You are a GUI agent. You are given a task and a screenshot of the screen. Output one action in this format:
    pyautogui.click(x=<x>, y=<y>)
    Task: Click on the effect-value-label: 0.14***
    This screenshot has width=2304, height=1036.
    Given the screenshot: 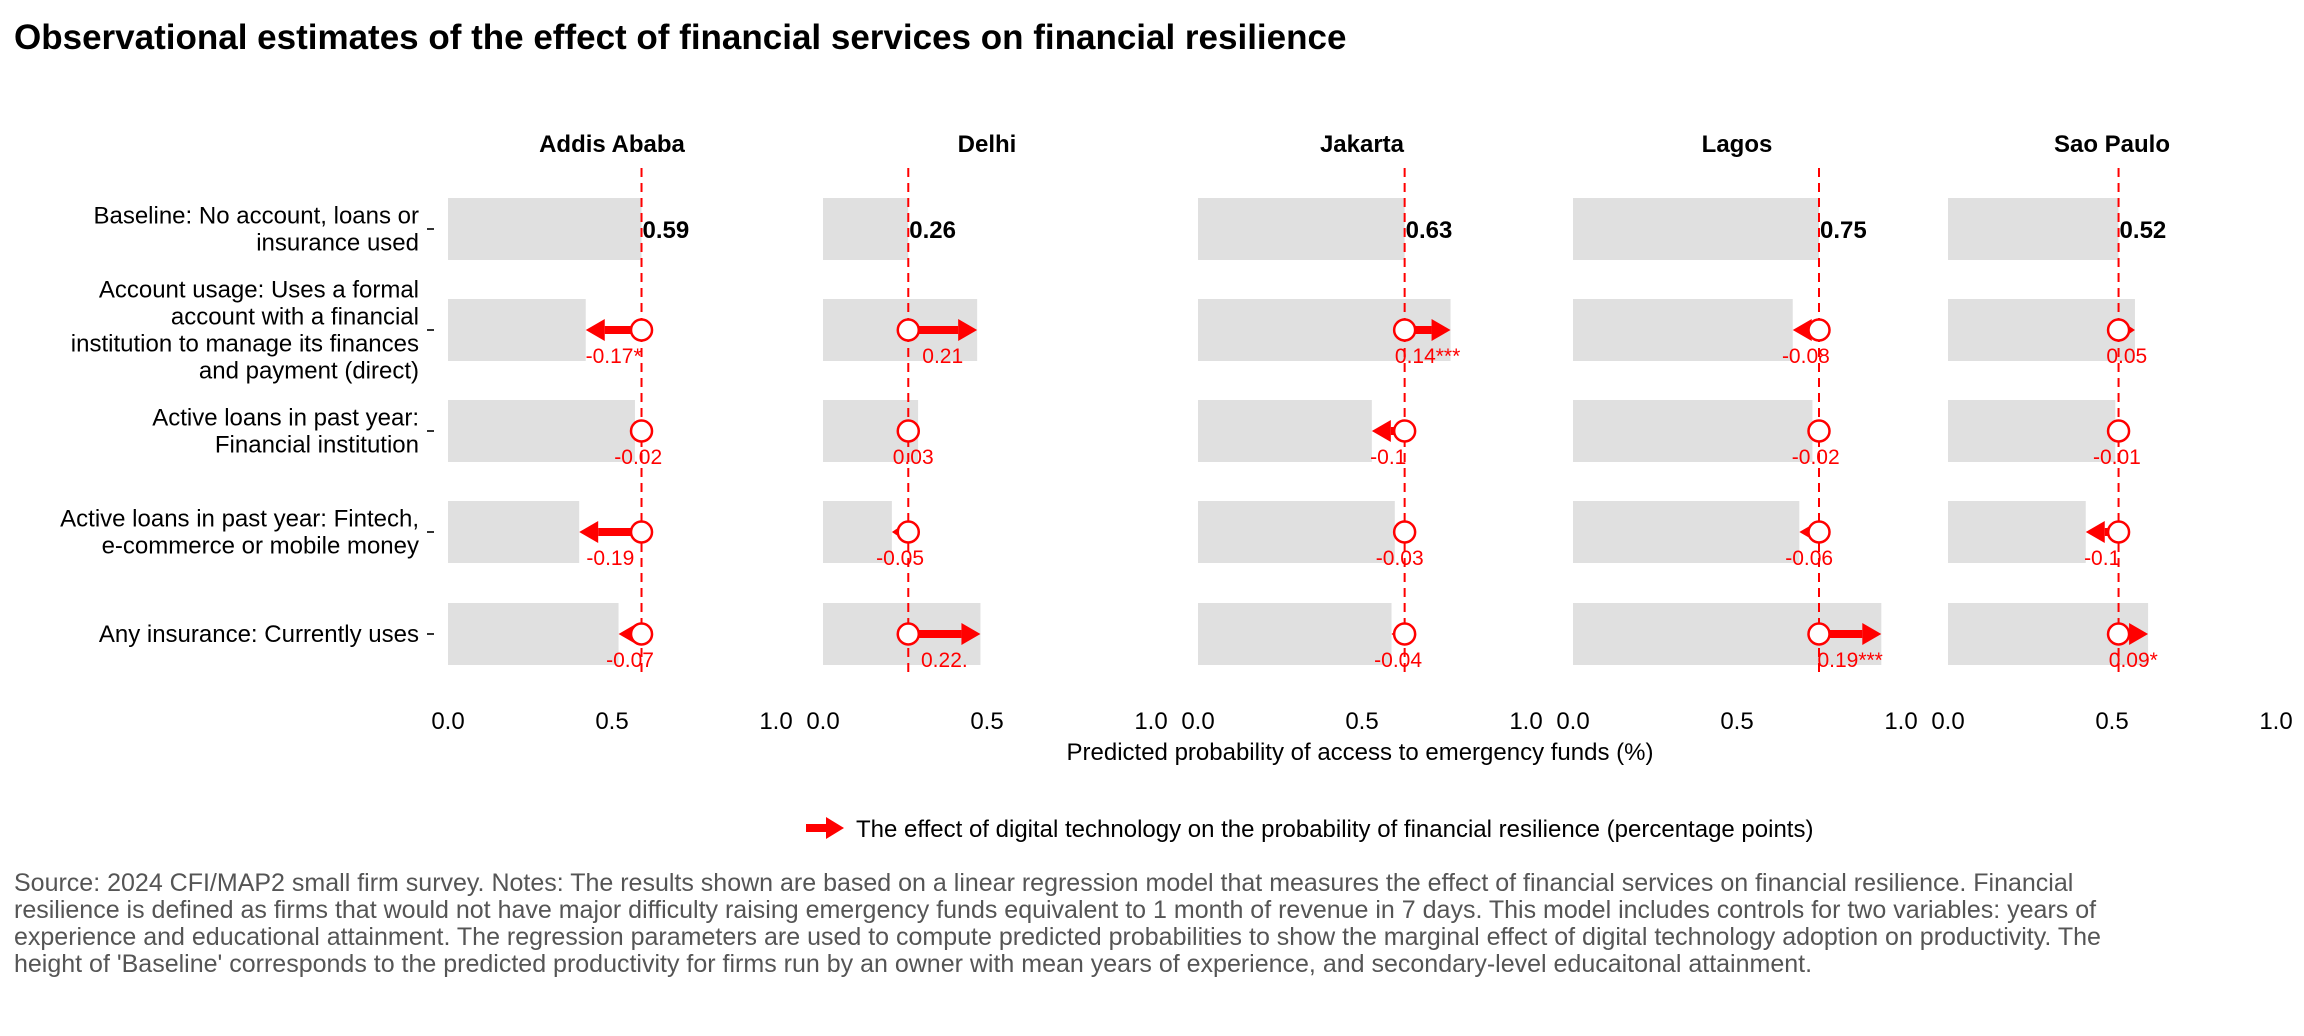 What is the action you would take?
    pyautogui.click(x=1427, y=356)
    